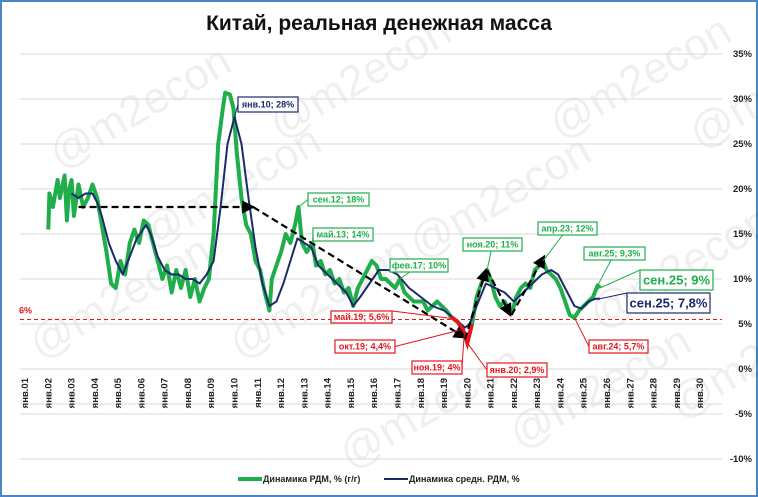 The width and height of the screenshot is (758, 497). Describe the element at coordinates (351, 392) in the screenshot. I see `x-tick-label: янв.15` at that location.